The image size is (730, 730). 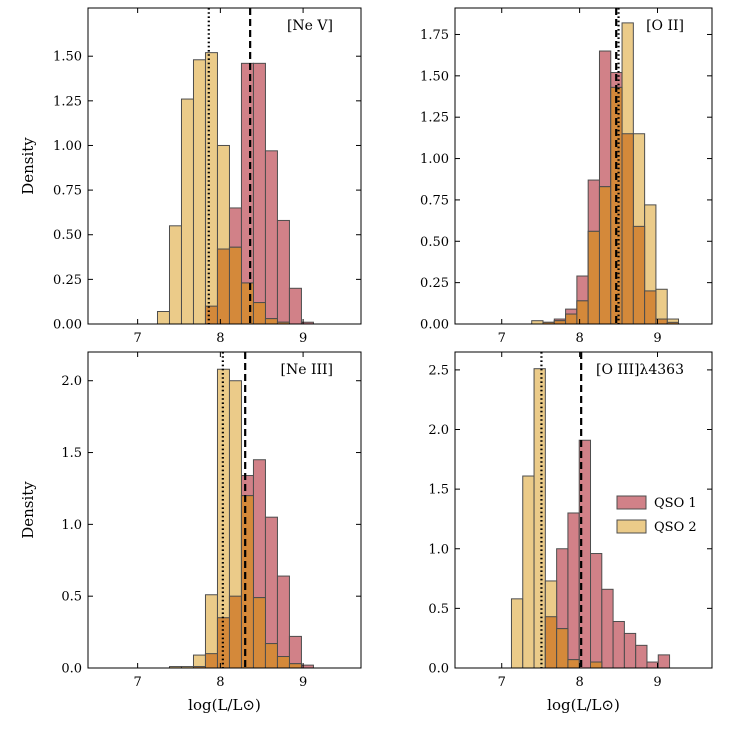 I want to click on y-tick-label: 1.00, so click(x=67, y=146).